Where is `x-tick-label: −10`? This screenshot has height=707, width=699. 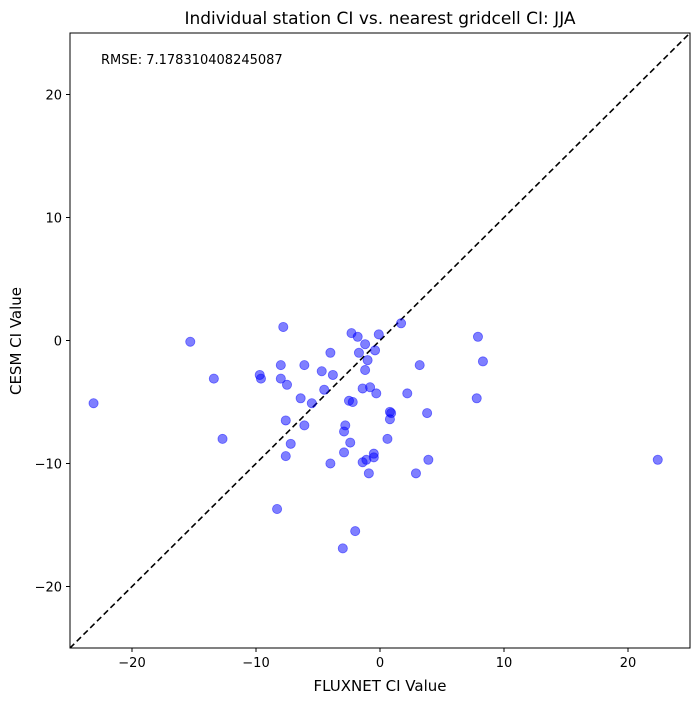 x-tick-label: −10 is located at coordinates (255, 663).